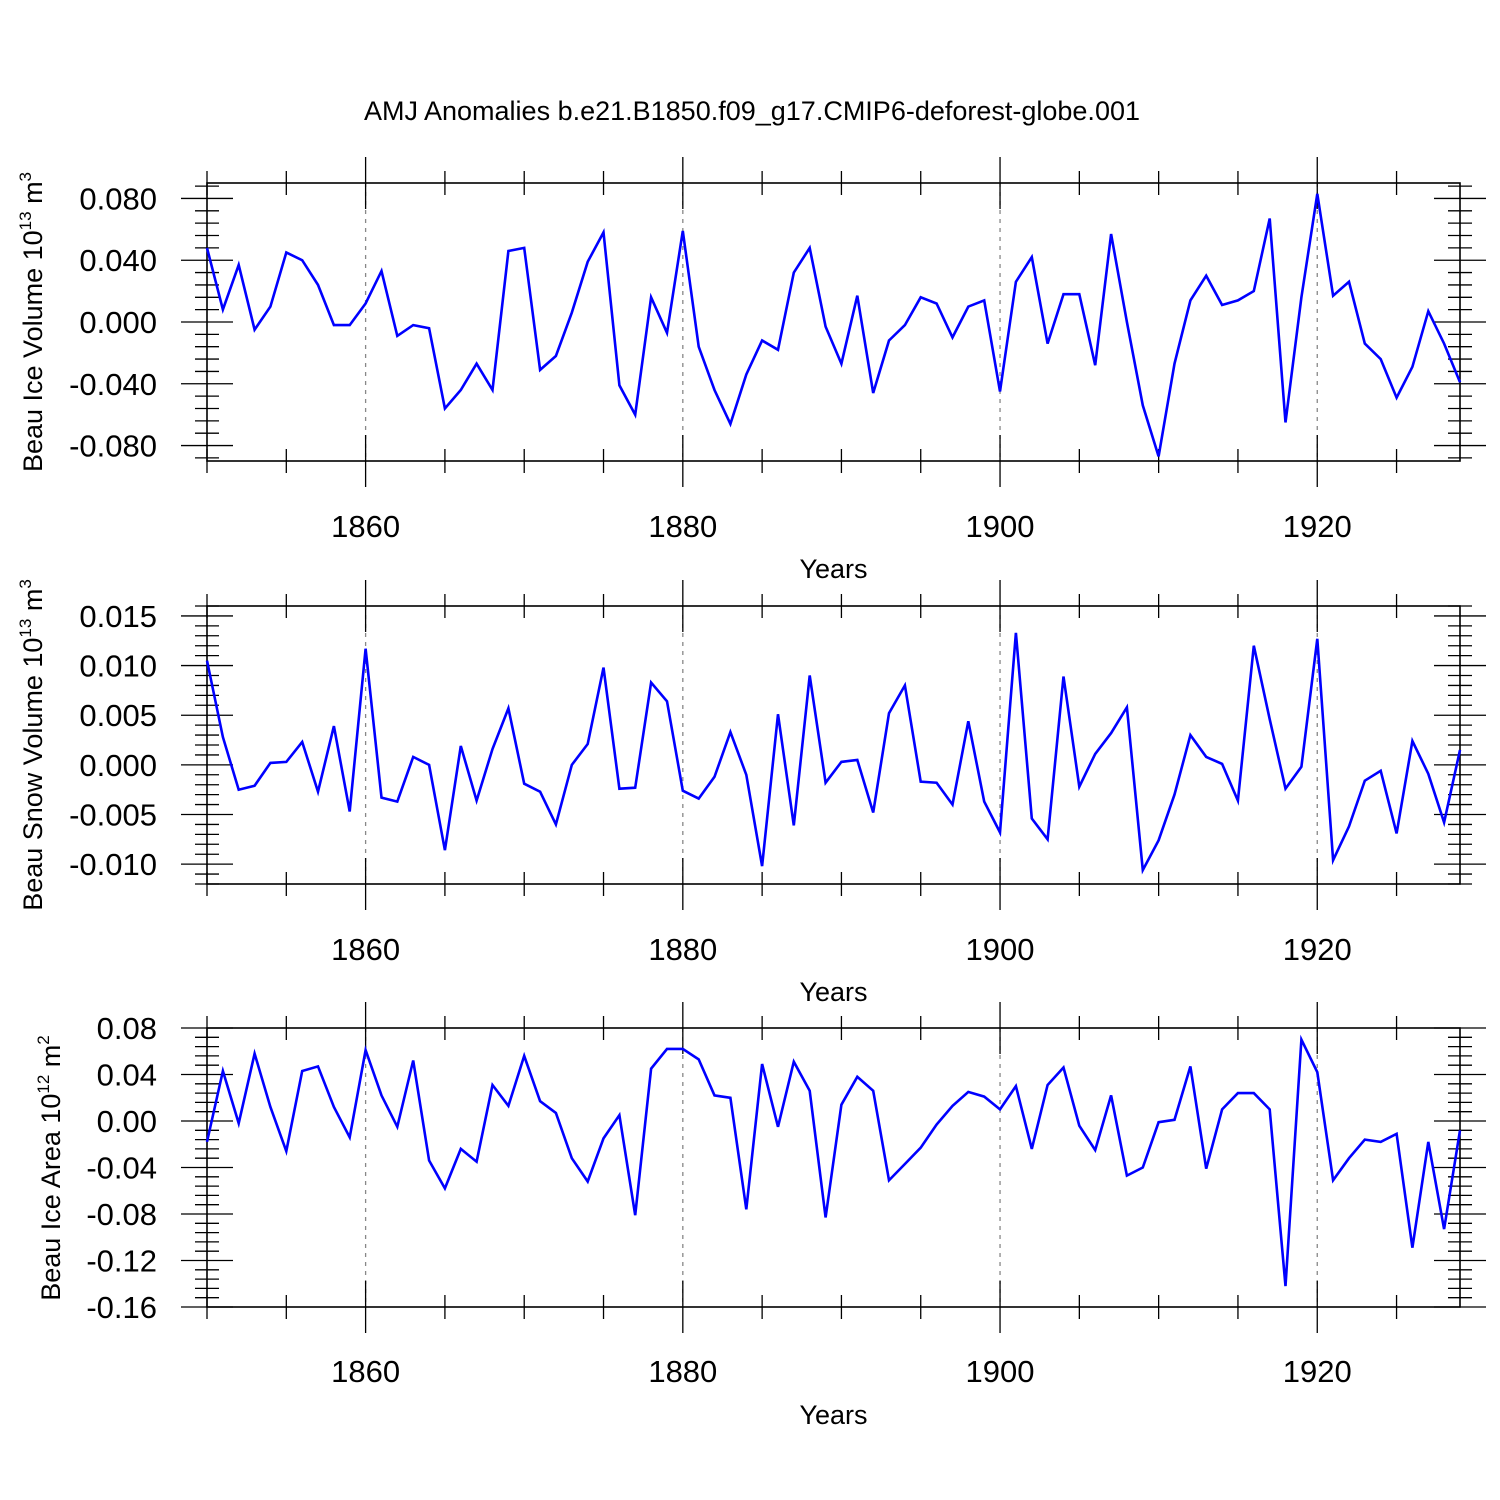  Describe the element at coordinates (121, 1168) in the screenshot. I see `y-tick-label: -0.04` at that location.